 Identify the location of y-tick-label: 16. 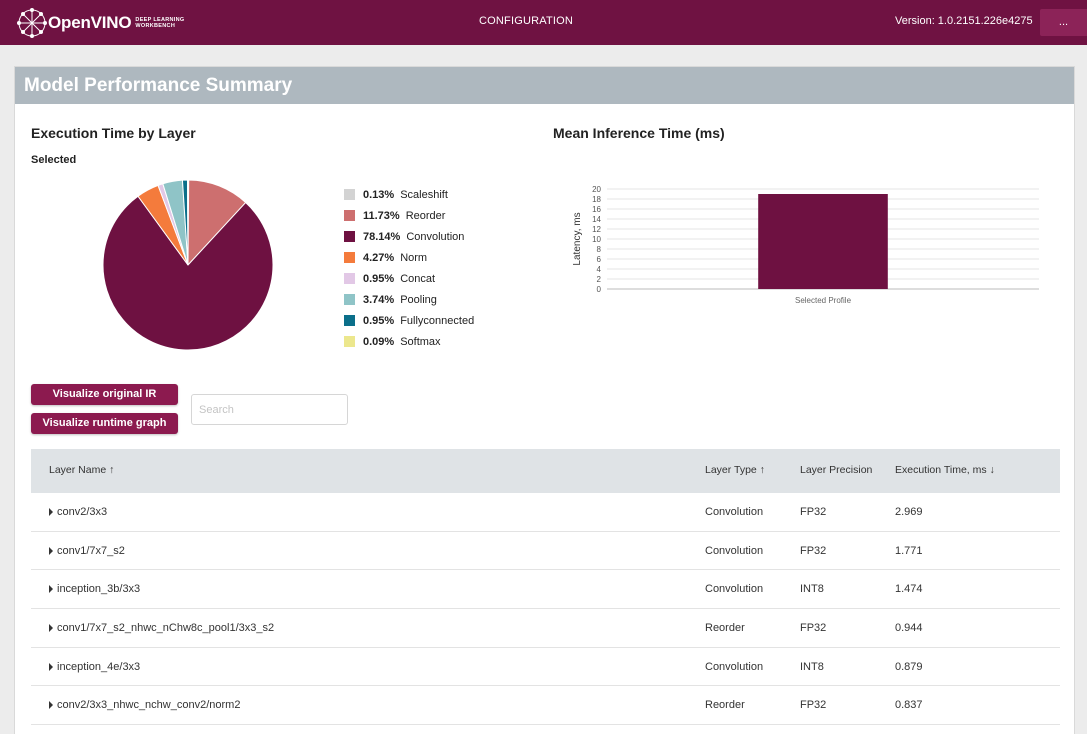
(596, 209).